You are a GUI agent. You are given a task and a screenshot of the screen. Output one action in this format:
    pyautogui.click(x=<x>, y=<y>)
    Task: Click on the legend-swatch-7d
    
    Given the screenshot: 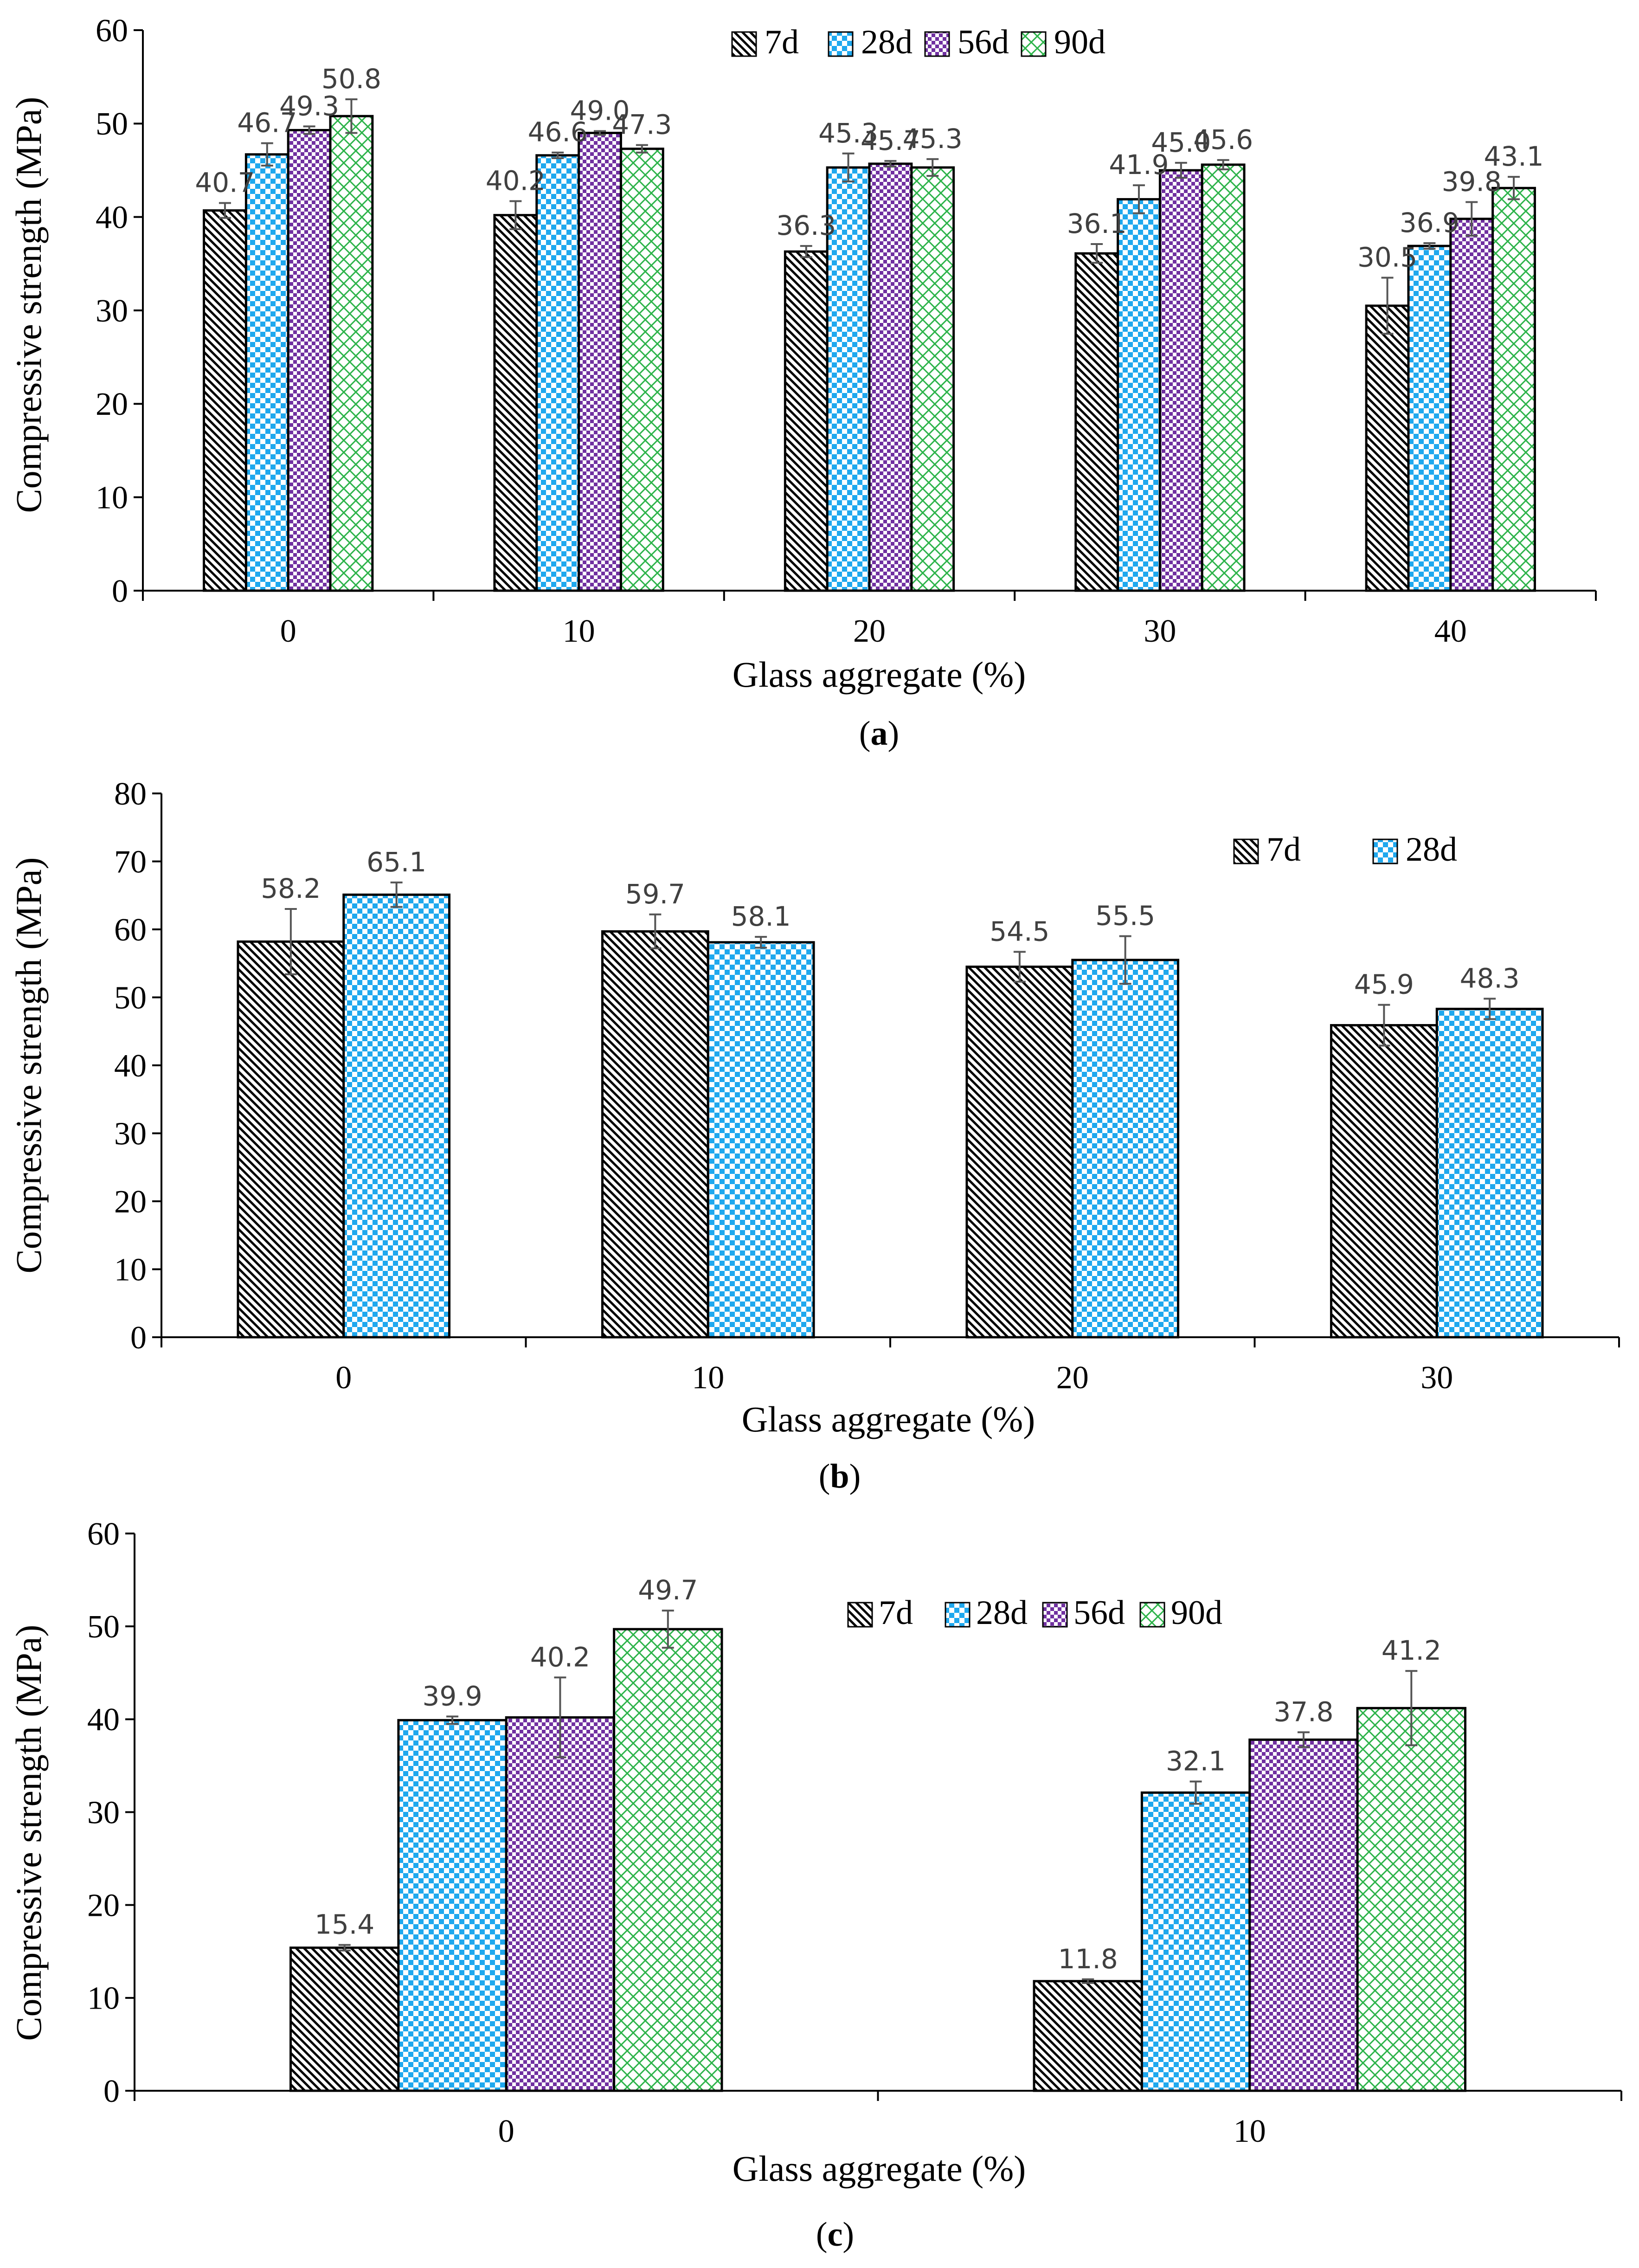 What is the action you would take?
    pyautogui.click(x=860, y=1615)
    